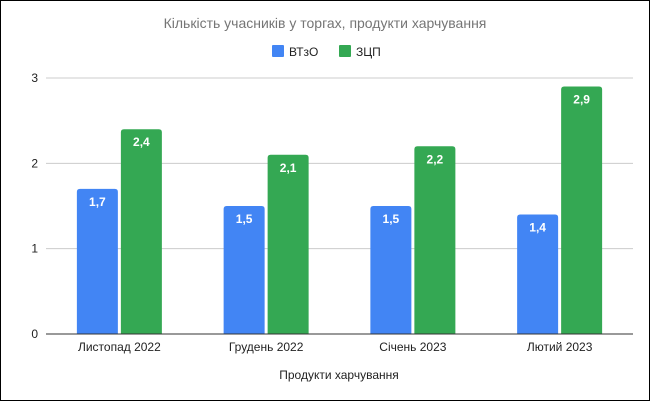  What do you see at coordinates (435, 159) in the screenshot?
I see `data-label: 2,2` at bounding box center [435, 159].